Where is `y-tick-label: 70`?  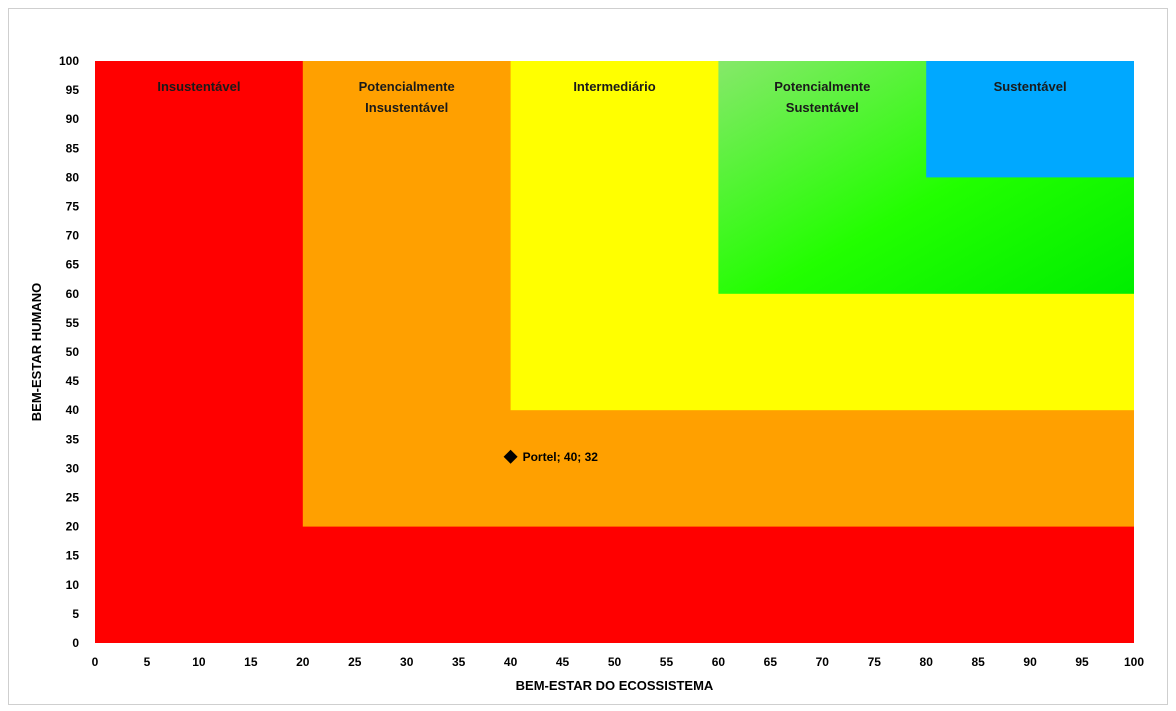
y-tick-label: 70 is located at coordinates (73, 236).